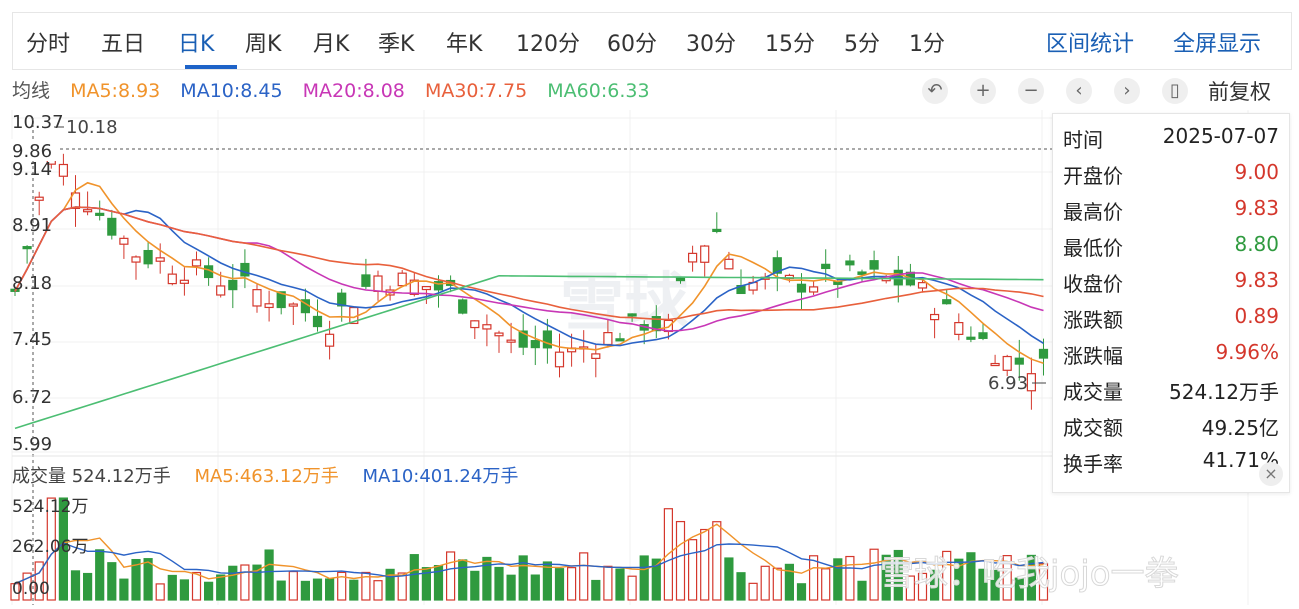 This screenshot has width=1299, height=609. I want to click on tab-11: 5分, so click(862, 44).